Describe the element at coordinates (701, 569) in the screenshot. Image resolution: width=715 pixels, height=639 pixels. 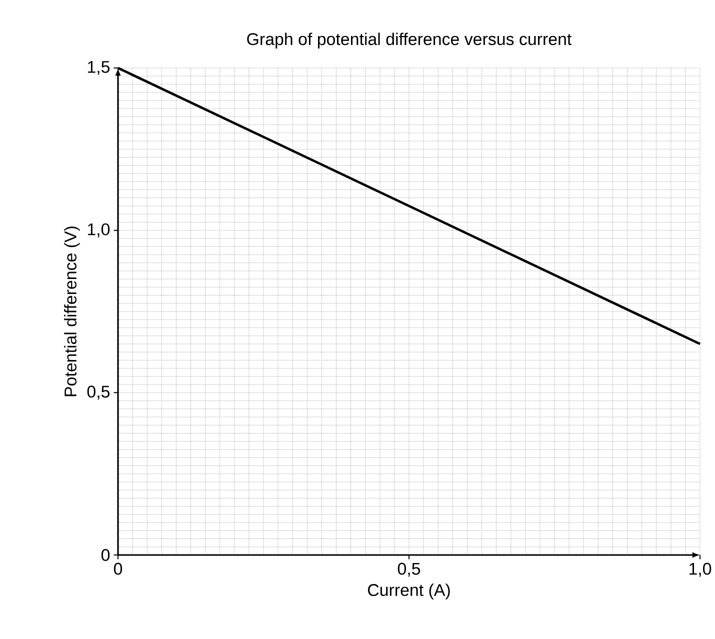
I see `x-tick-label: 1,0` at that location.